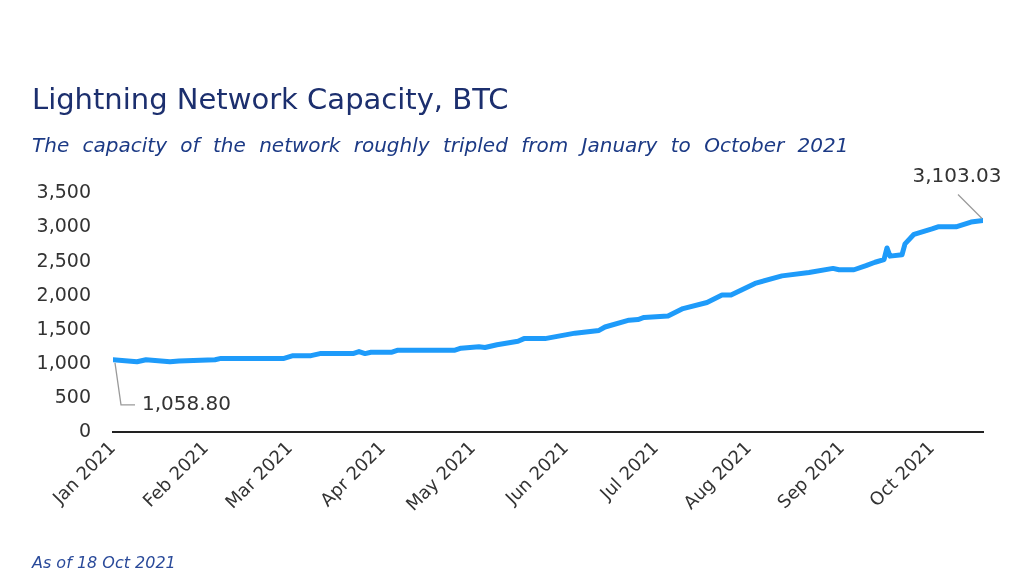  I want to click on chart-subtitle: The capacity of the network roughly tripled from January to October 2021, so click(440, 145).